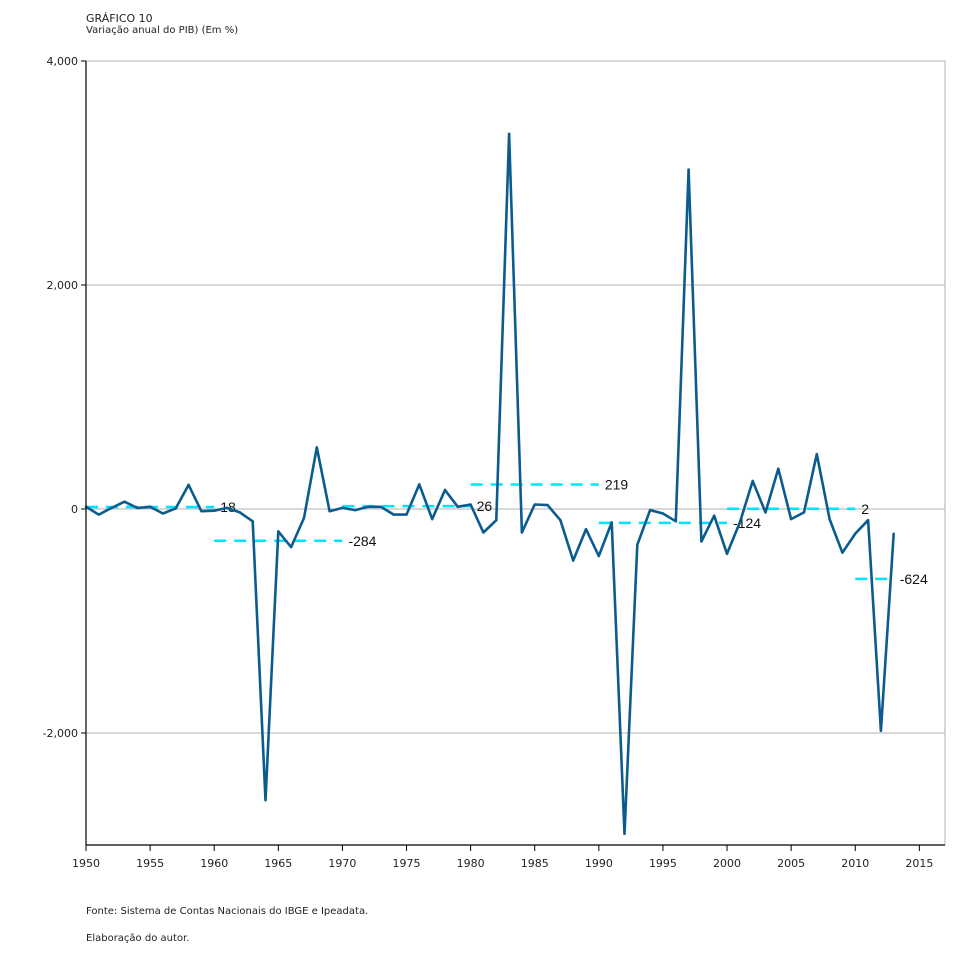  Describe the element at coordinates (162, 30) in the screenshot. I see `chart-subtitle: Variação anual do PIB) (Em %)` at that location.